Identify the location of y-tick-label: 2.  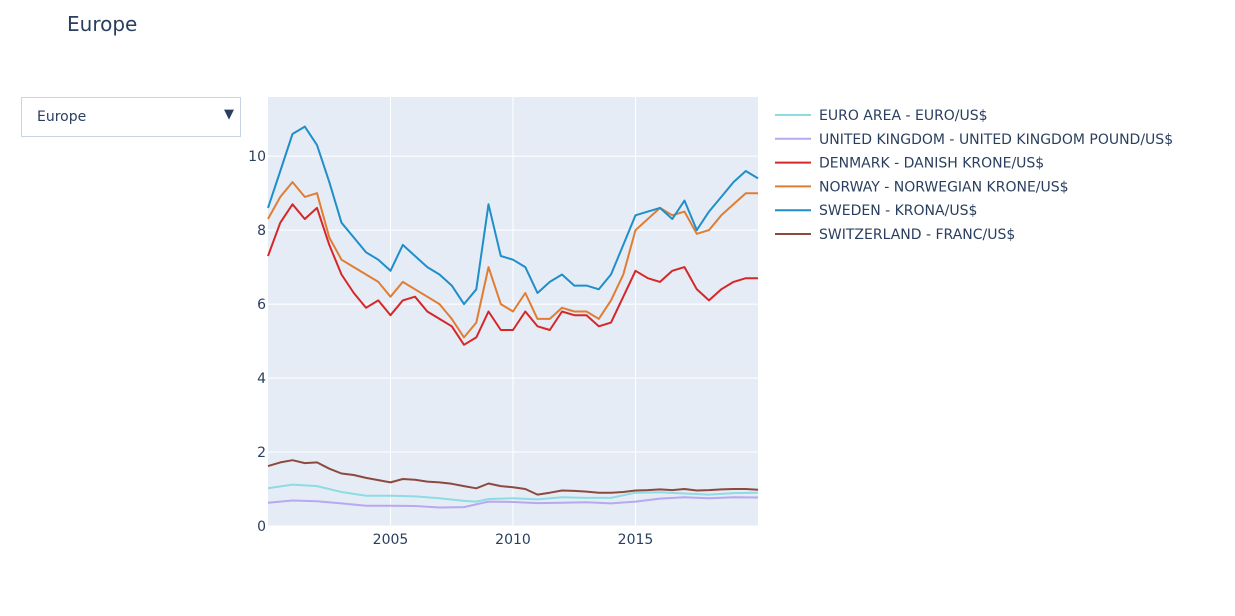
(261, 453).